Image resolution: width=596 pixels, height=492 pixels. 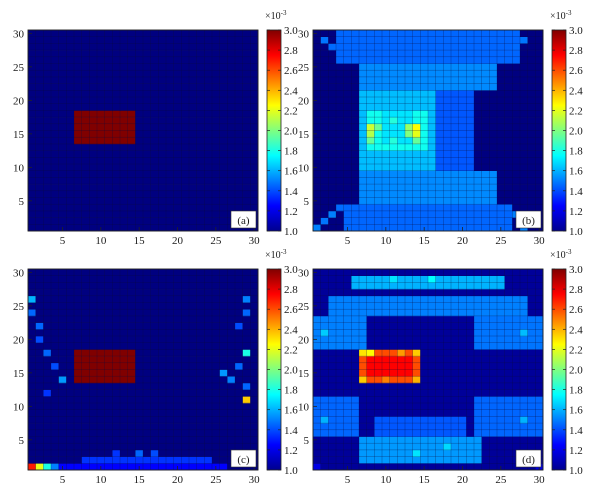 What do you see at coordinates (528, 221) in the screenshot?
I see `panel-label: (b)` at bounding box center [528, 221].